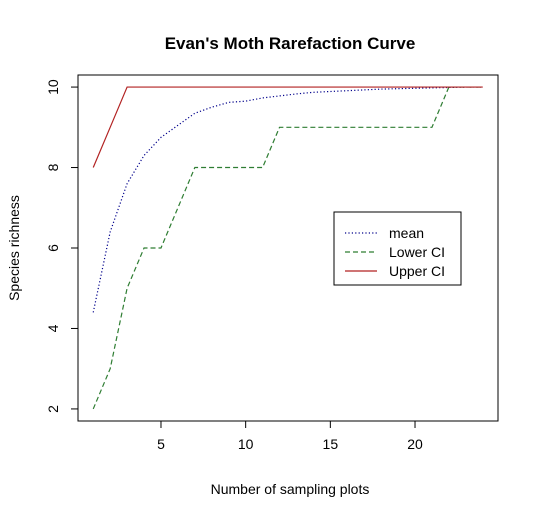 The image size is (543, 523). What do you see at coordinates (53, 167) in the screenshot?
I see `y-tick-label: 8` at bounding box center [53, 167].